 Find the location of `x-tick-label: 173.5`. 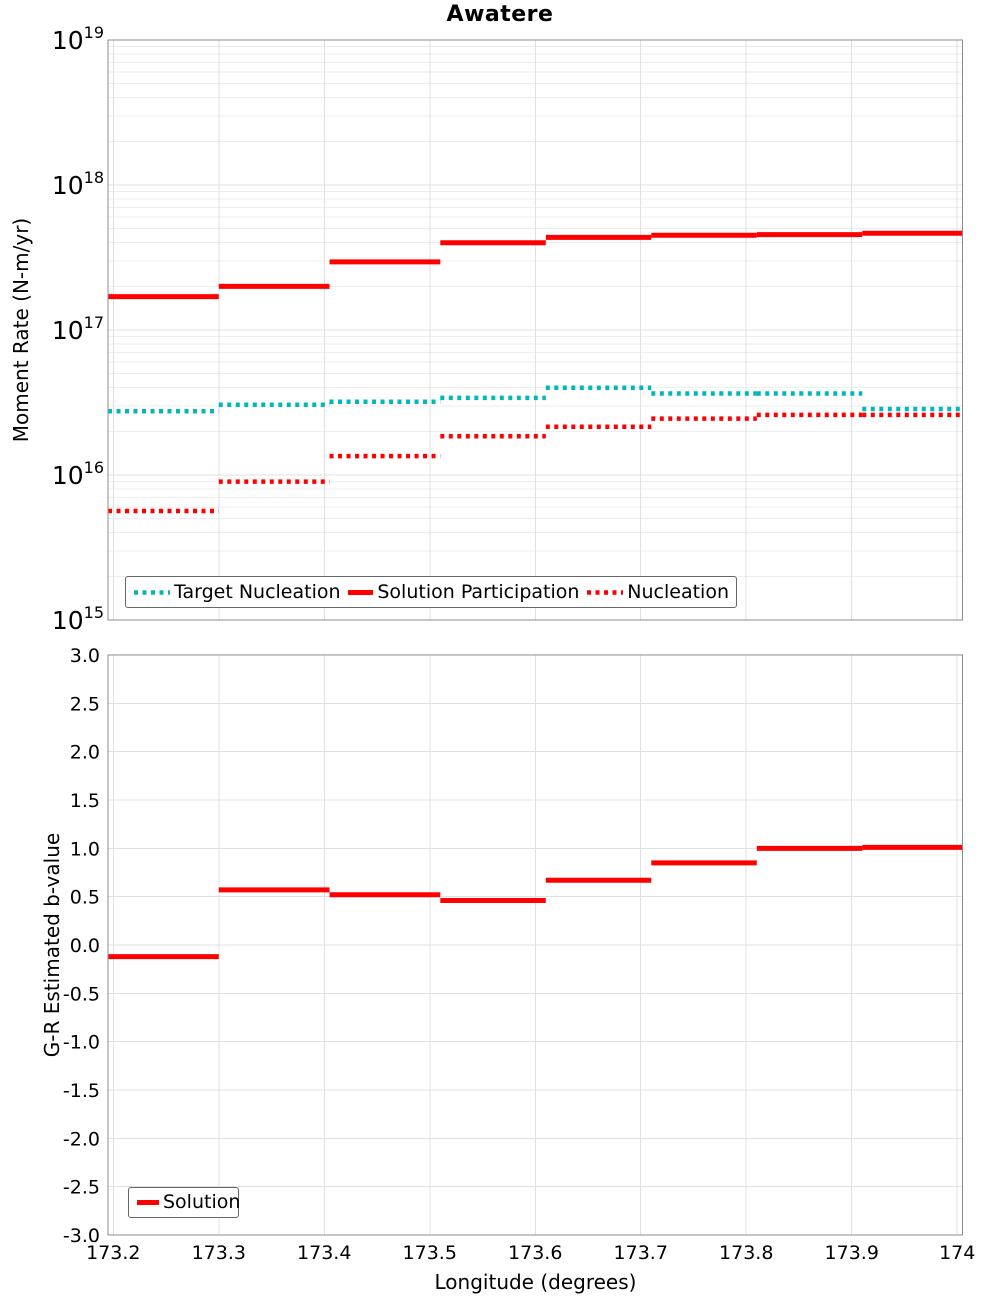

x-tick-label: 173.5 is located at coordinates (430, 1253).